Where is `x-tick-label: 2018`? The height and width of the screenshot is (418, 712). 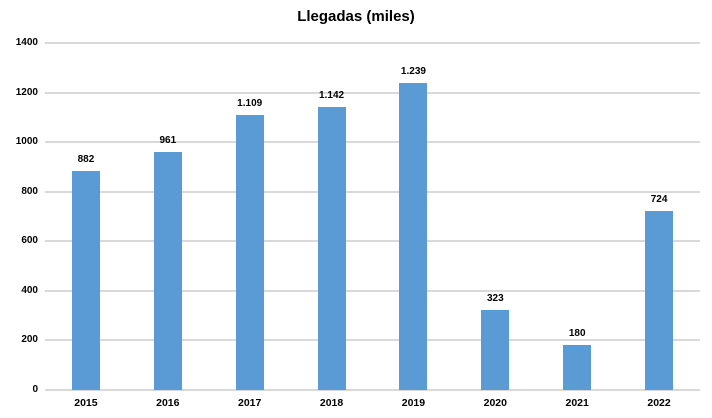 x-tick-label: 2018 is located at coordinates (331, 403).